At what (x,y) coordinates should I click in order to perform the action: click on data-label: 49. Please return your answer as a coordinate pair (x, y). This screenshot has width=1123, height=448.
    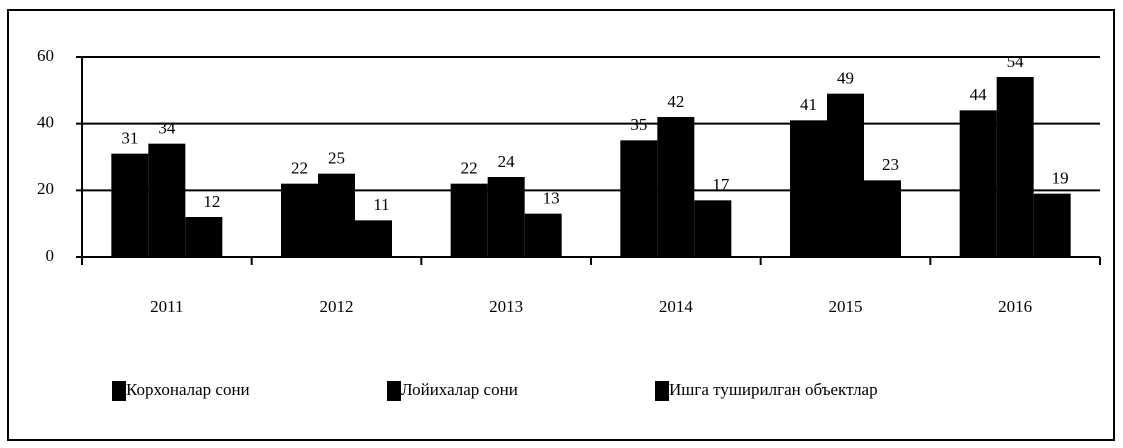
    Looking at the image, I should click on (845, 78).